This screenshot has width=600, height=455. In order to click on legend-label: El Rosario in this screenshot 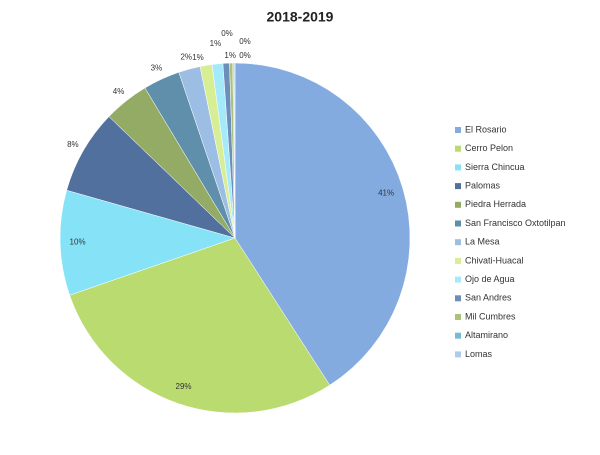, I will do `click(486, 129)`.